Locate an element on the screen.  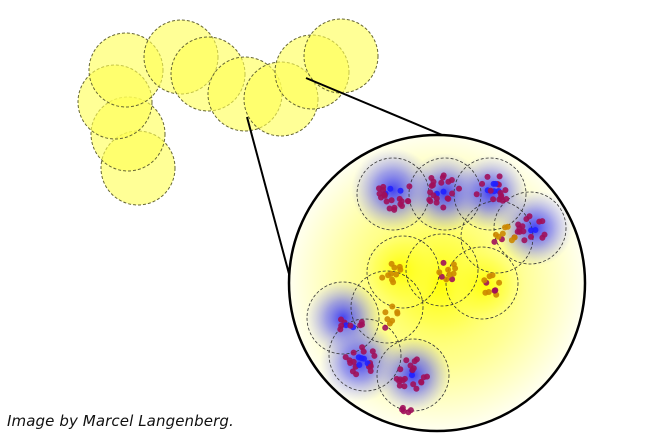
image-credit: Image by Marcel Langenberg. is located at coordinates (120, 421).